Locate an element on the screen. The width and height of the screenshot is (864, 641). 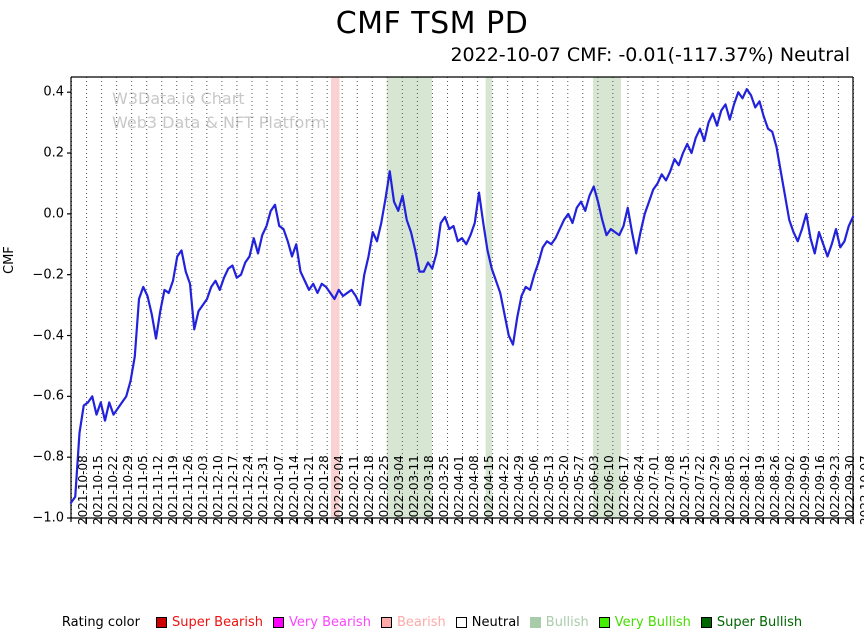
legend-item-super-bullish: Super Bullish is located at coordinates (751, 622).